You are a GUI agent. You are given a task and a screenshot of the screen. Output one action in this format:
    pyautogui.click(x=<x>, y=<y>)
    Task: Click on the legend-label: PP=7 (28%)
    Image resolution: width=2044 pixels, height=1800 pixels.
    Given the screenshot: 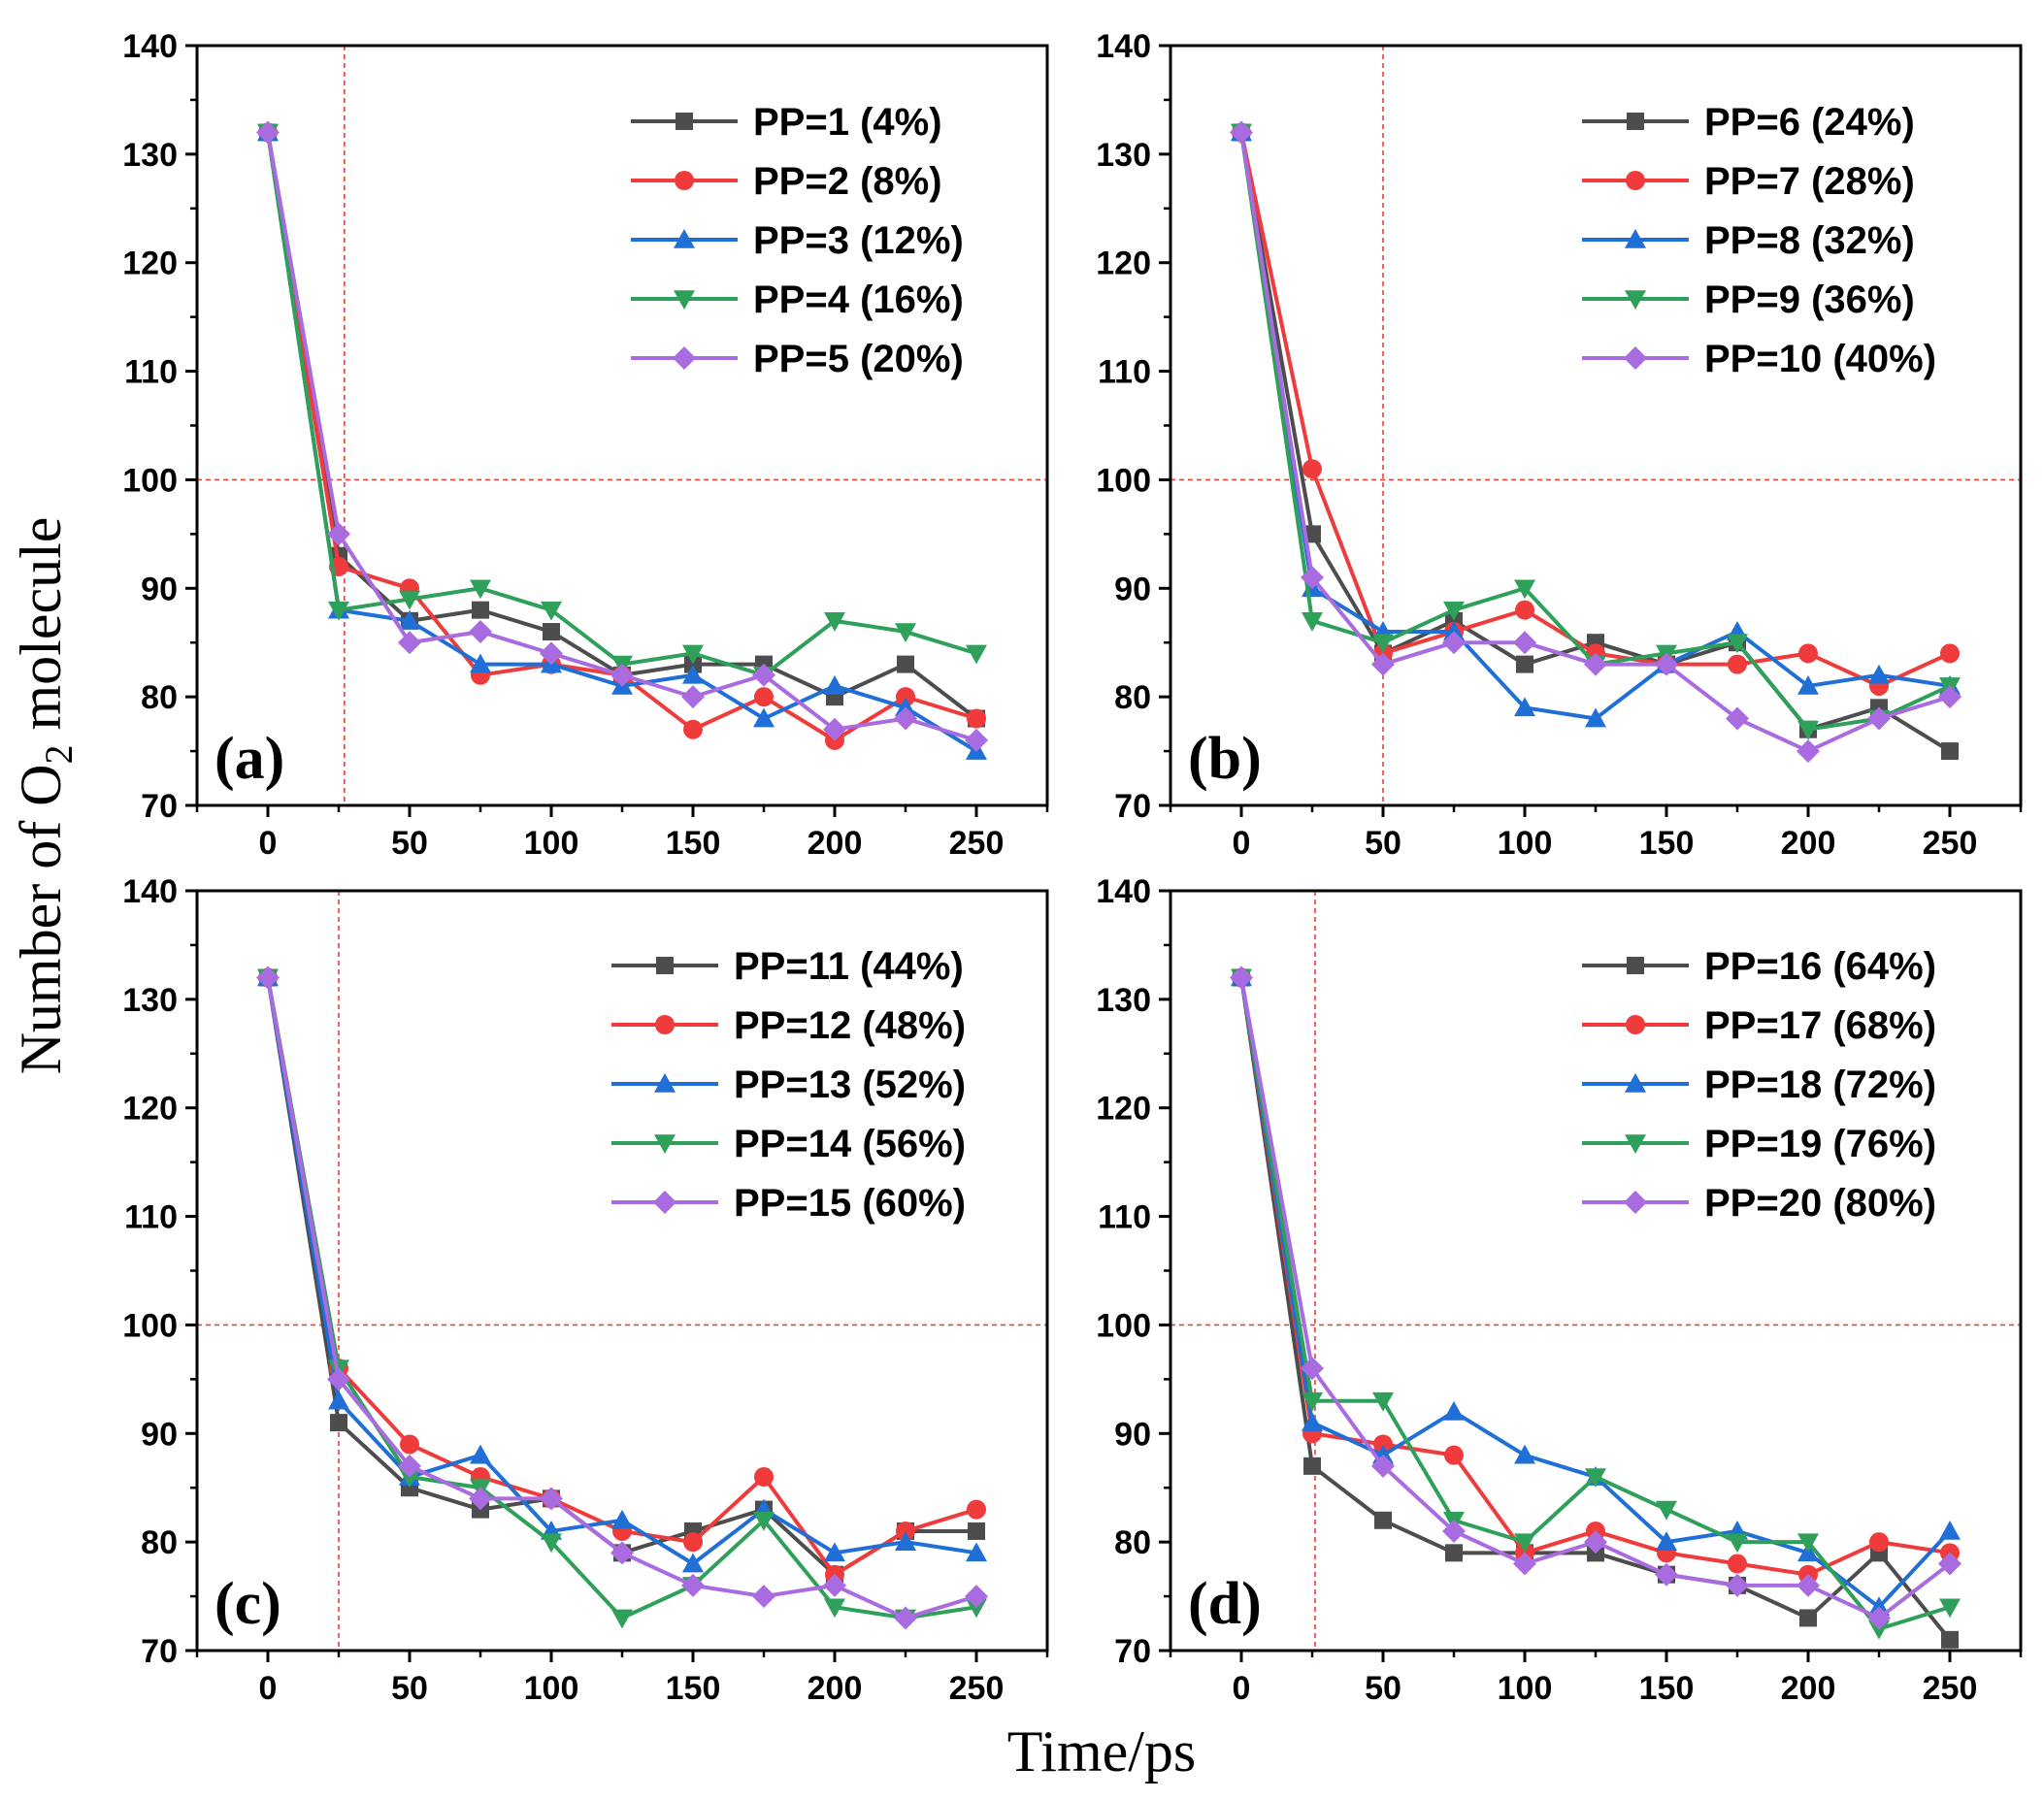 What is the action you would take?
    pyautogui.click(x=1809, y=181)
    